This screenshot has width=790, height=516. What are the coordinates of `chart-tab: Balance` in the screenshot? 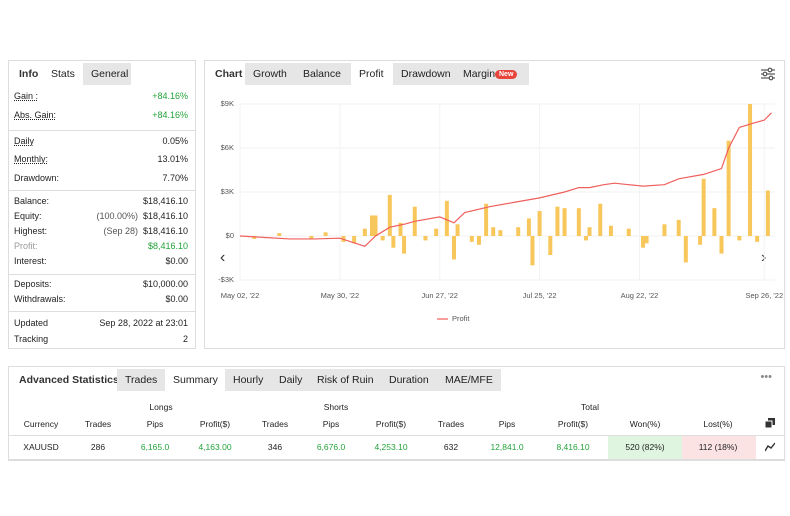 It's located at (323, 74).